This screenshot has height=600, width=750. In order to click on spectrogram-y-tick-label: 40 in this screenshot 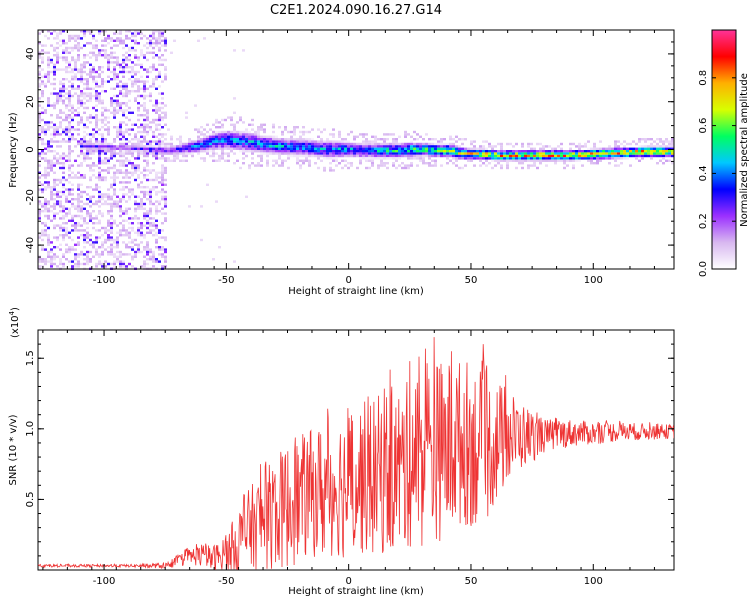, I will do `click(30, 54)`.